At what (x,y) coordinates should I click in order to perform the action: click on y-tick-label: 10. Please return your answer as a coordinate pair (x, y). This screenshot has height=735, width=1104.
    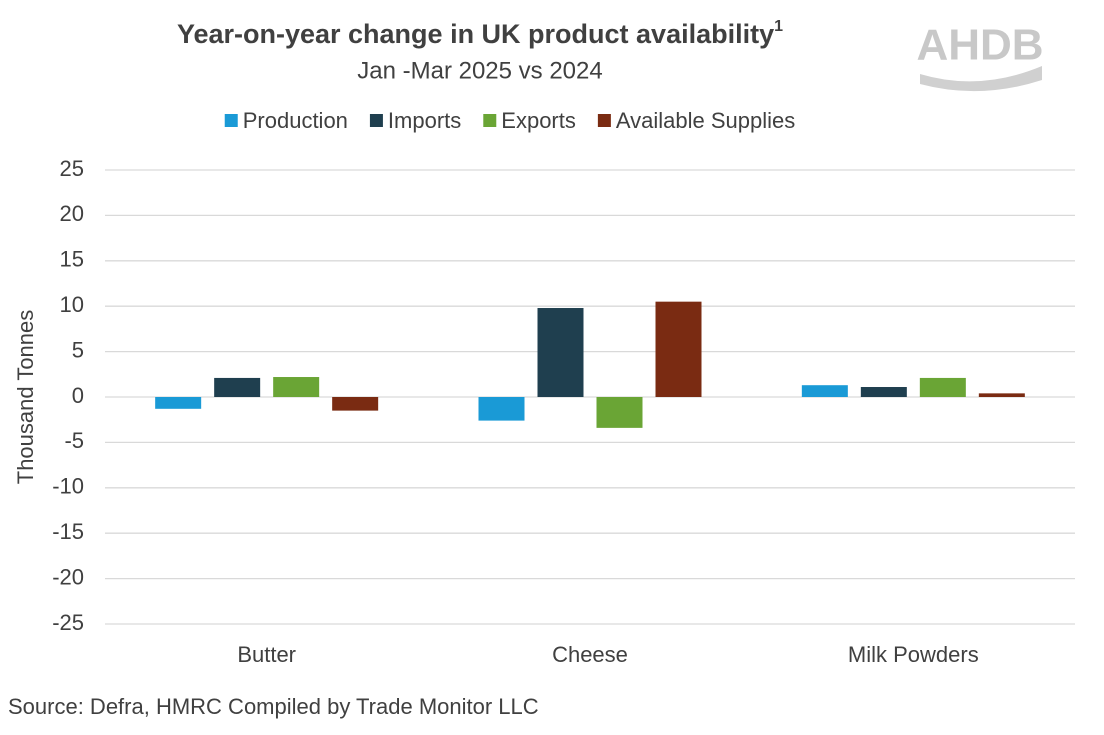
    Looking at the image, I should click on (72, 304).